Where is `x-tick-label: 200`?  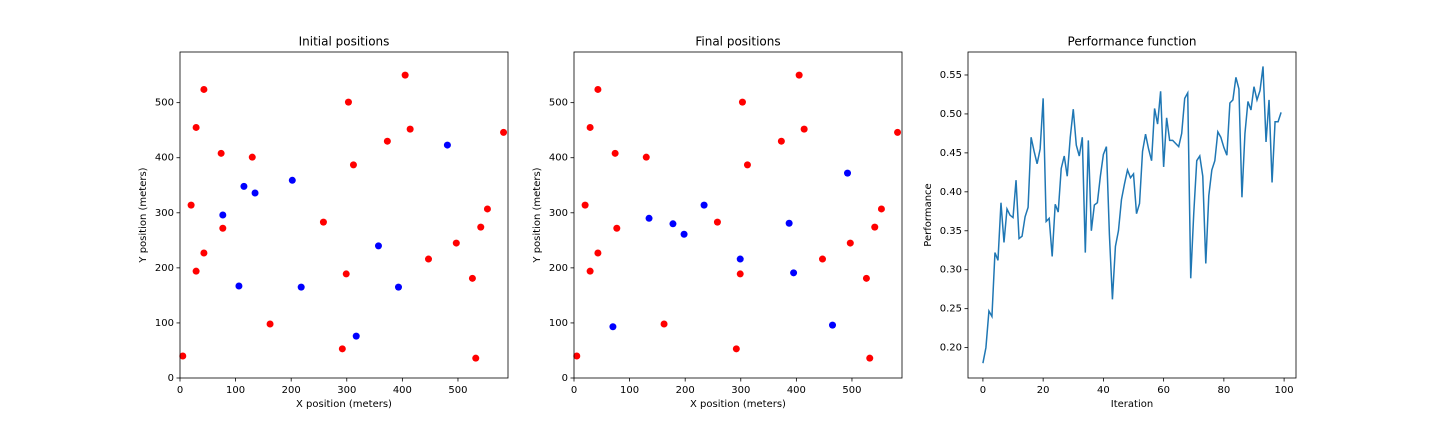 x-tick-label: 200 is located at coordinates (685, 390).